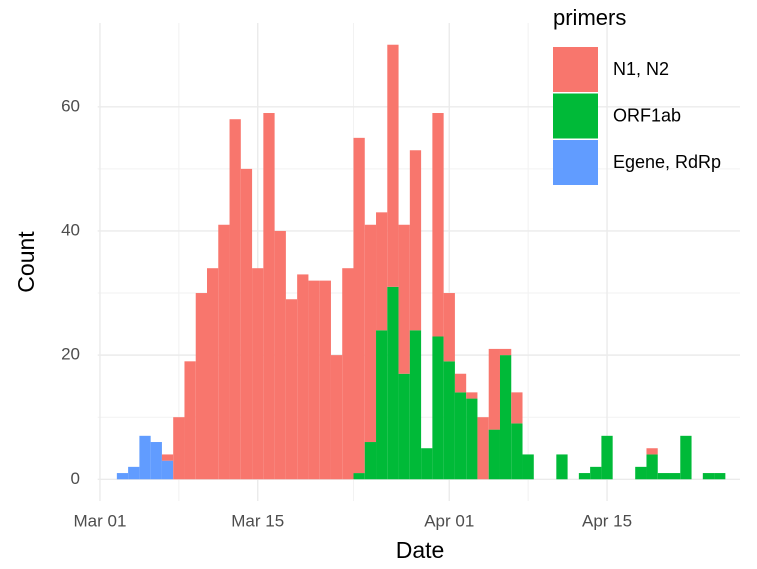 The width and height of the screenshot is (757, 569). I want to click on x-axis-title: Date, so click(420, 550).